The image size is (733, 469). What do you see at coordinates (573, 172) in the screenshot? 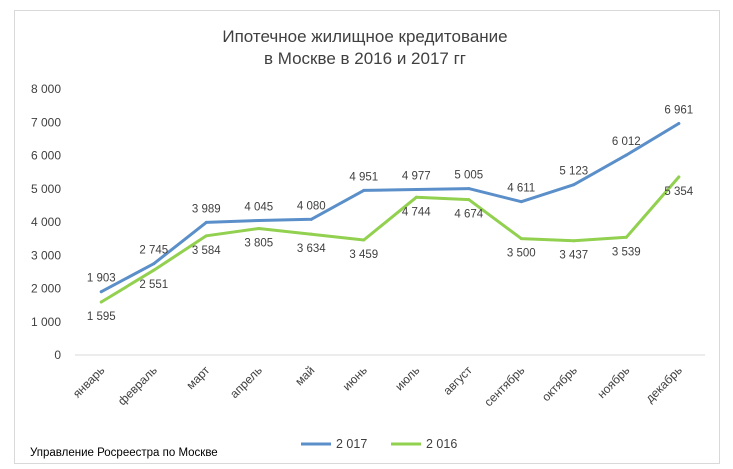
I see `data-label: 5 123` at bounding box center [573, 172].